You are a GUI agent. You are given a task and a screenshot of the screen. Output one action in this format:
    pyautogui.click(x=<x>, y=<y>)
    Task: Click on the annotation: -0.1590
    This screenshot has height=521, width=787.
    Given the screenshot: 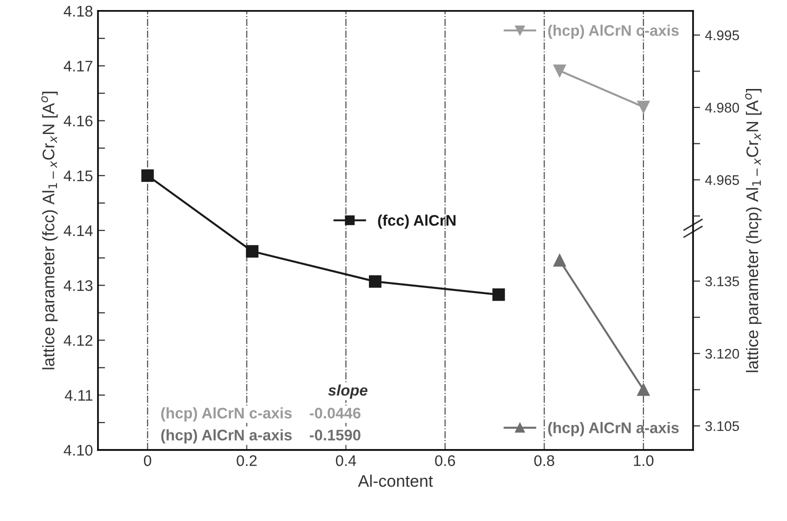 What is the action you would take?
    pyautogui.click(x=335, y=435)
    